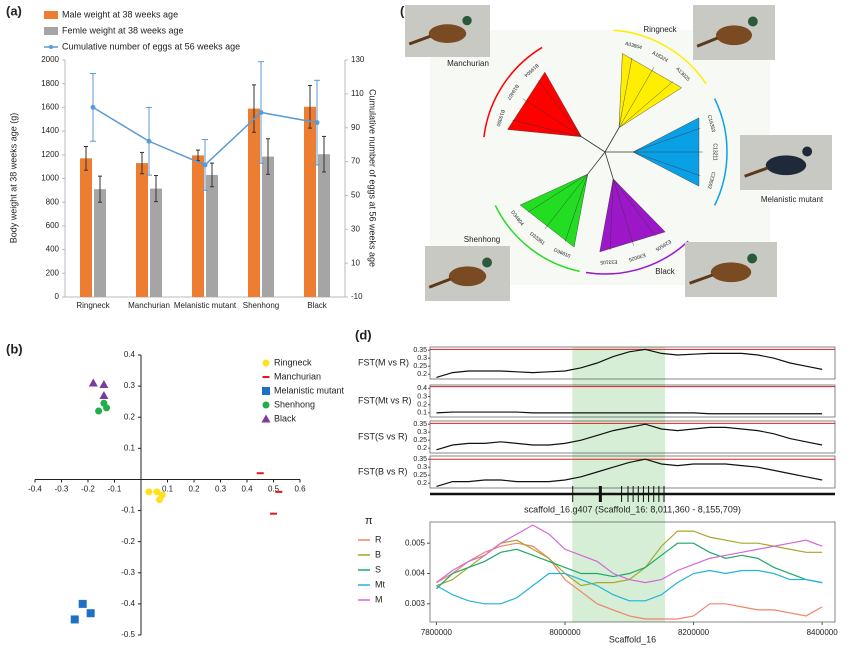 Image resolution: width=866 pixels, height=649 pixels. What do you see at coordinates (168, 489) in the screenshot?
I see `x-tick-label: 0.1` at bounding box center [168, 489].